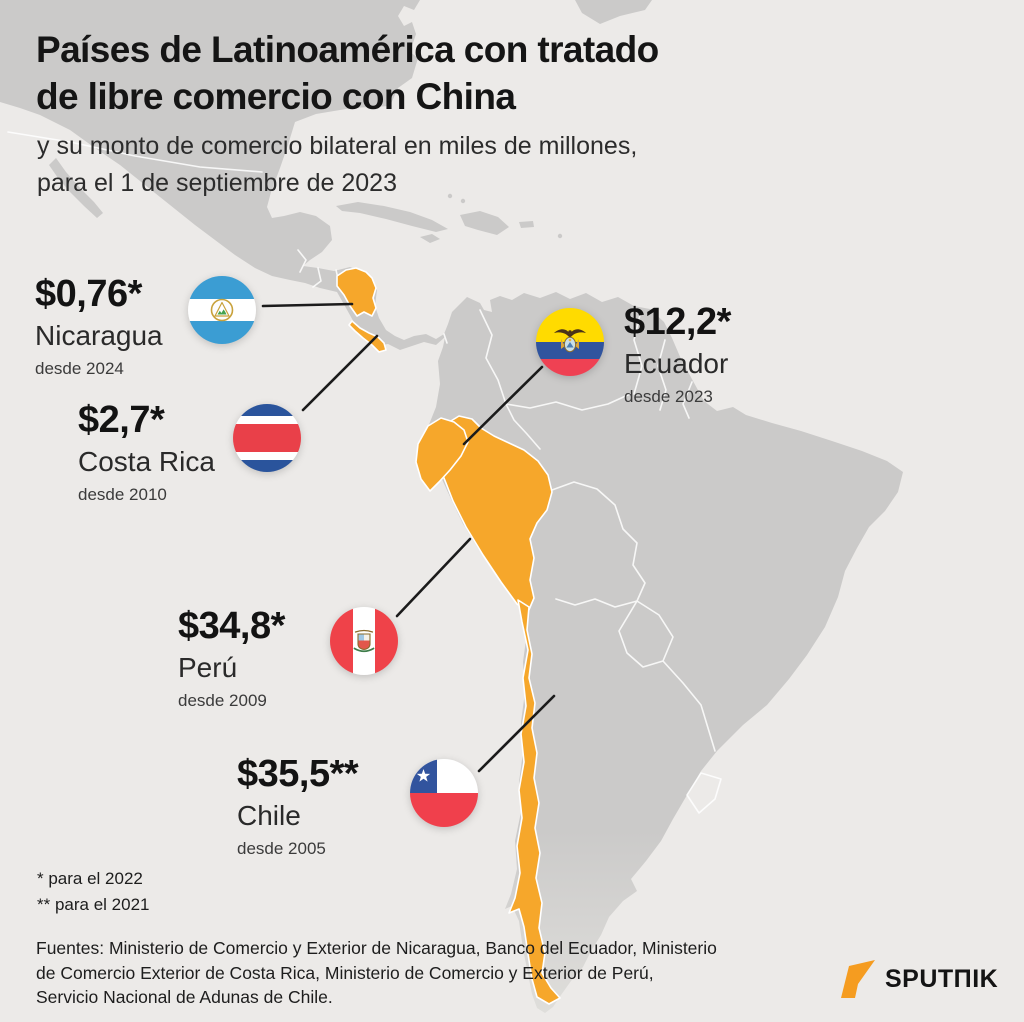 The width and height of the screenshot is (1024, 1022). I want to click on nicaragua-trade-value: $0,76*, so click(88, 294).